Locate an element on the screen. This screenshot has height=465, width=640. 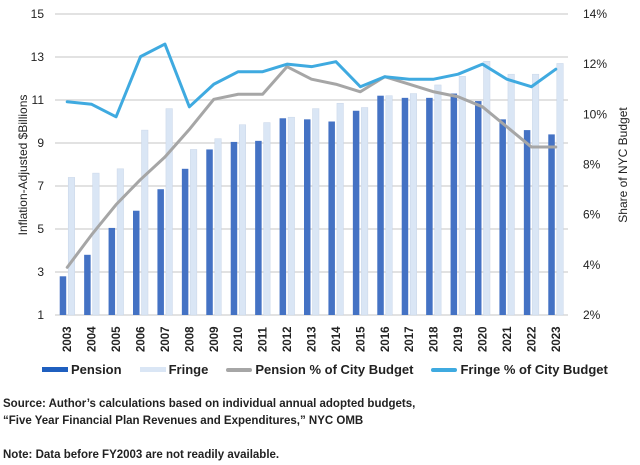
legend-item-fringe: Fringe is located at coordinates (174, 369).